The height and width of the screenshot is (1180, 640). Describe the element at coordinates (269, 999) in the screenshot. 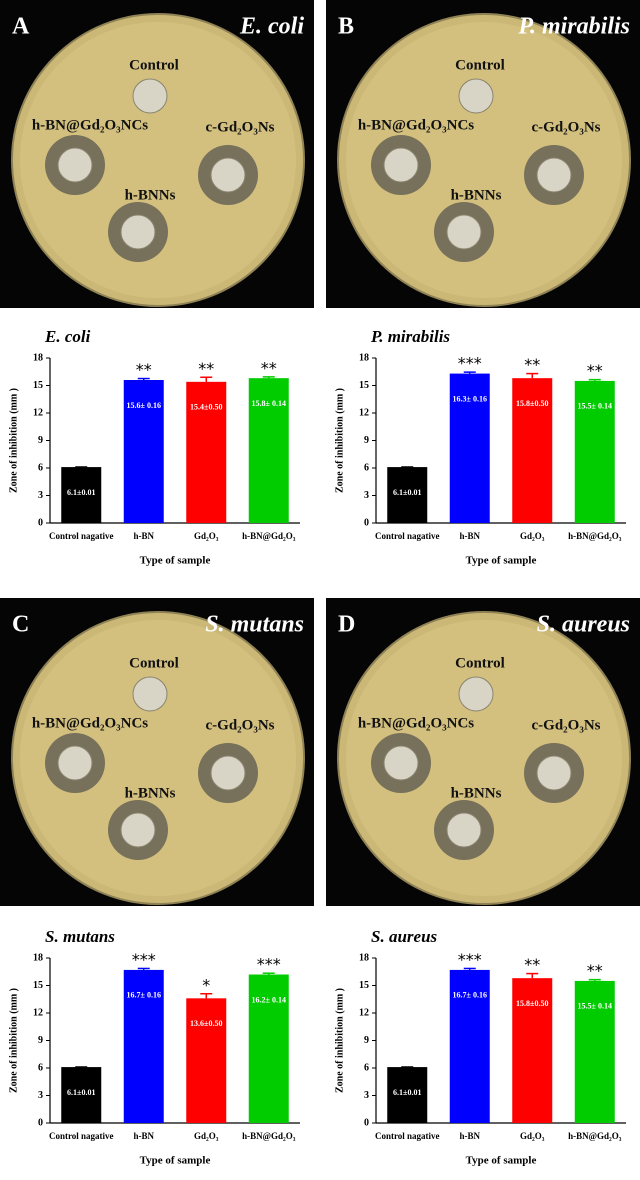

I see `value-label: 16.2± 0.14` at that location.